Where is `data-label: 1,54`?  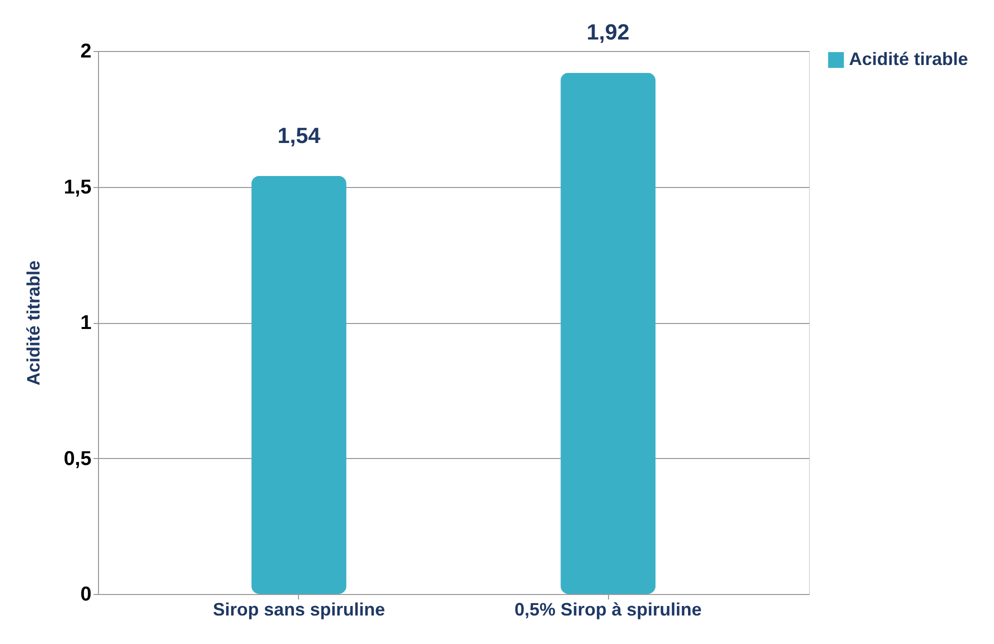
data-label: 1,54 is located at coordinates (300, 135).